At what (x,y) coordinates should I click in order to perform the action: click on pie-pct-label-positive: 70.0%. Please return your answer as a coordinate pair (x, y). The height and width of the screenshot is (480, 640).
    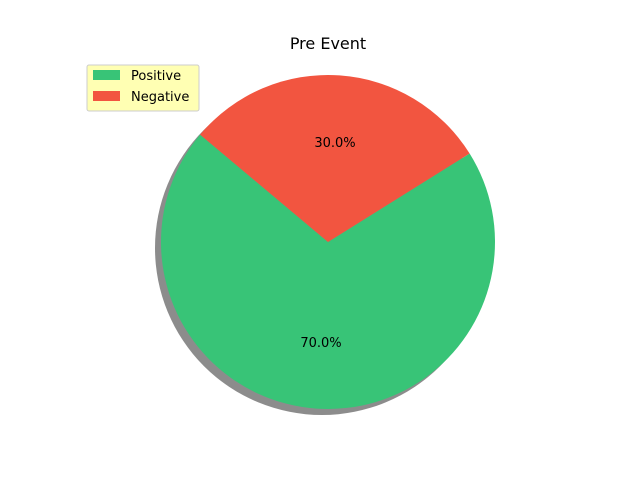
    Looking at the image, I should click on (320, 343).